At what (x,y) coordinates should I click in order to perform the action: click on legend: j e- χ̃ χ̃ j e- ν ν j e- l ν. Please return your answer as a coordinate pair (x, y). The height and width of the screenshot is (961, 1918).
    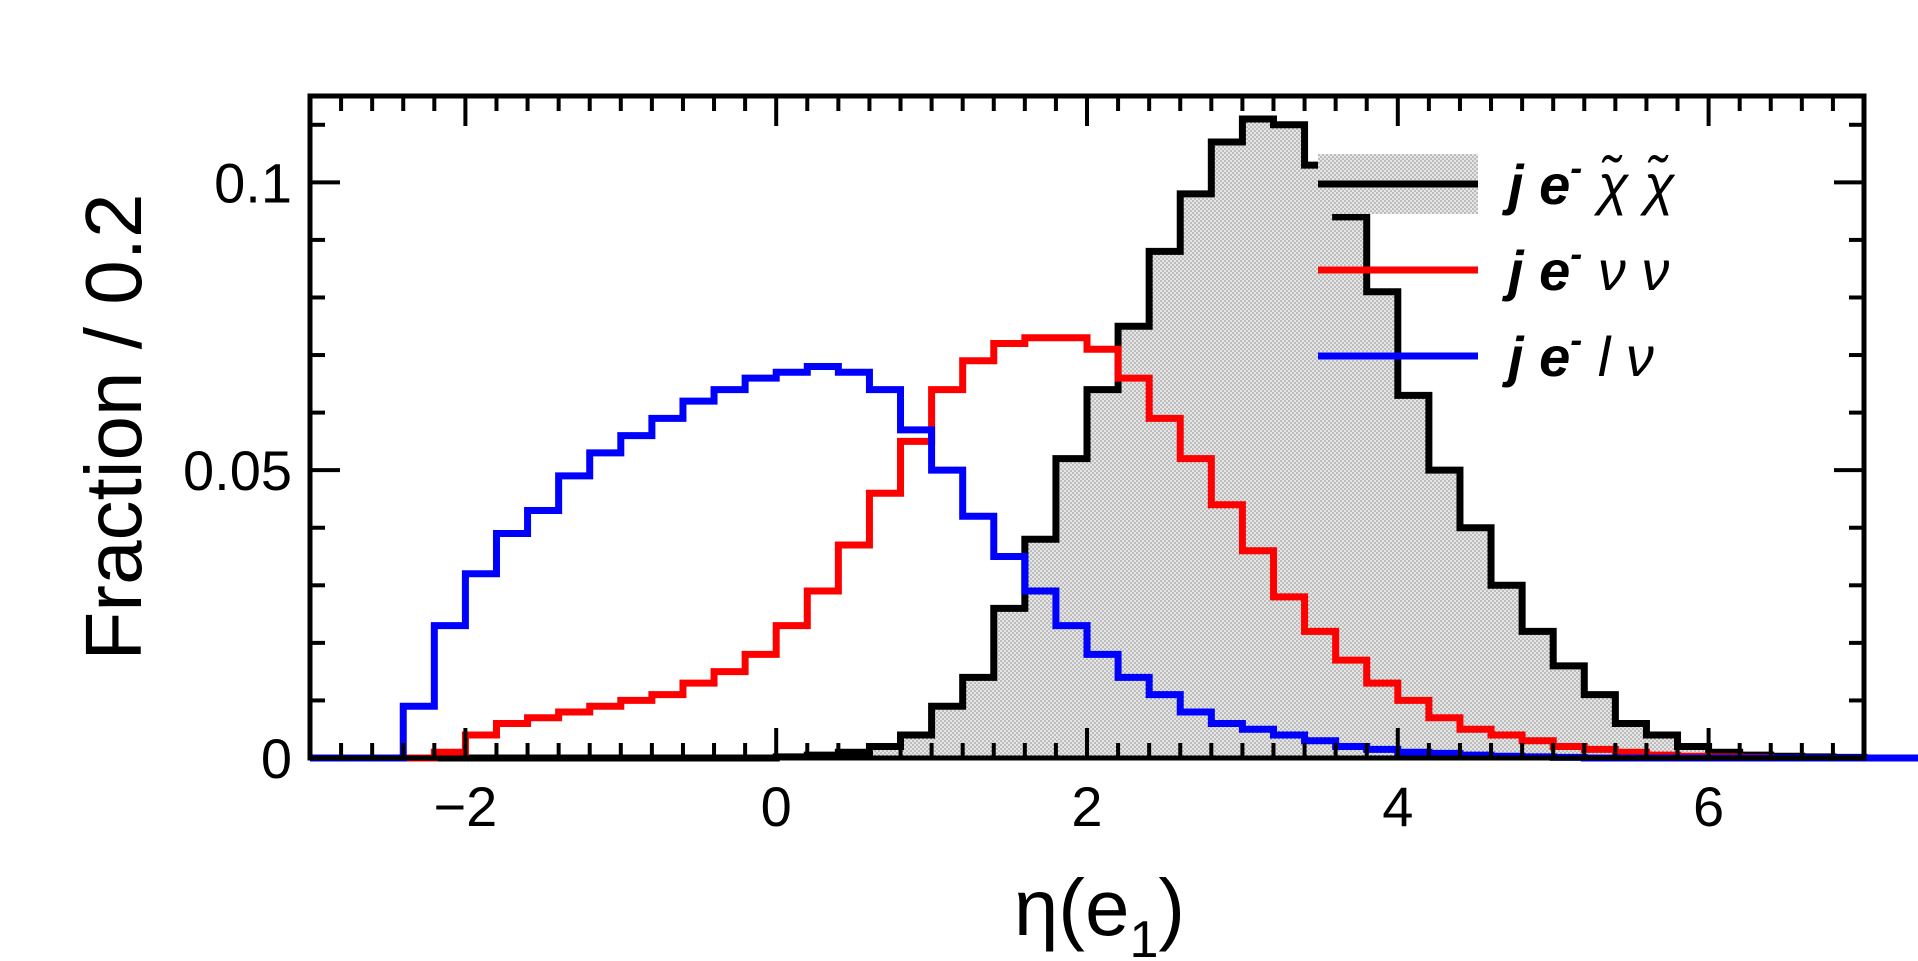
    Looking at the image, I should click on (1497, 267).